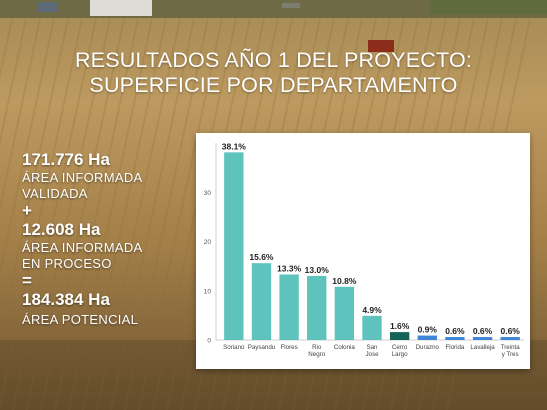 The image size is (547, 410). Describe the element at coordinates (317, 347) in the screenshot. I see `x-tick-label: Rio` at that location.